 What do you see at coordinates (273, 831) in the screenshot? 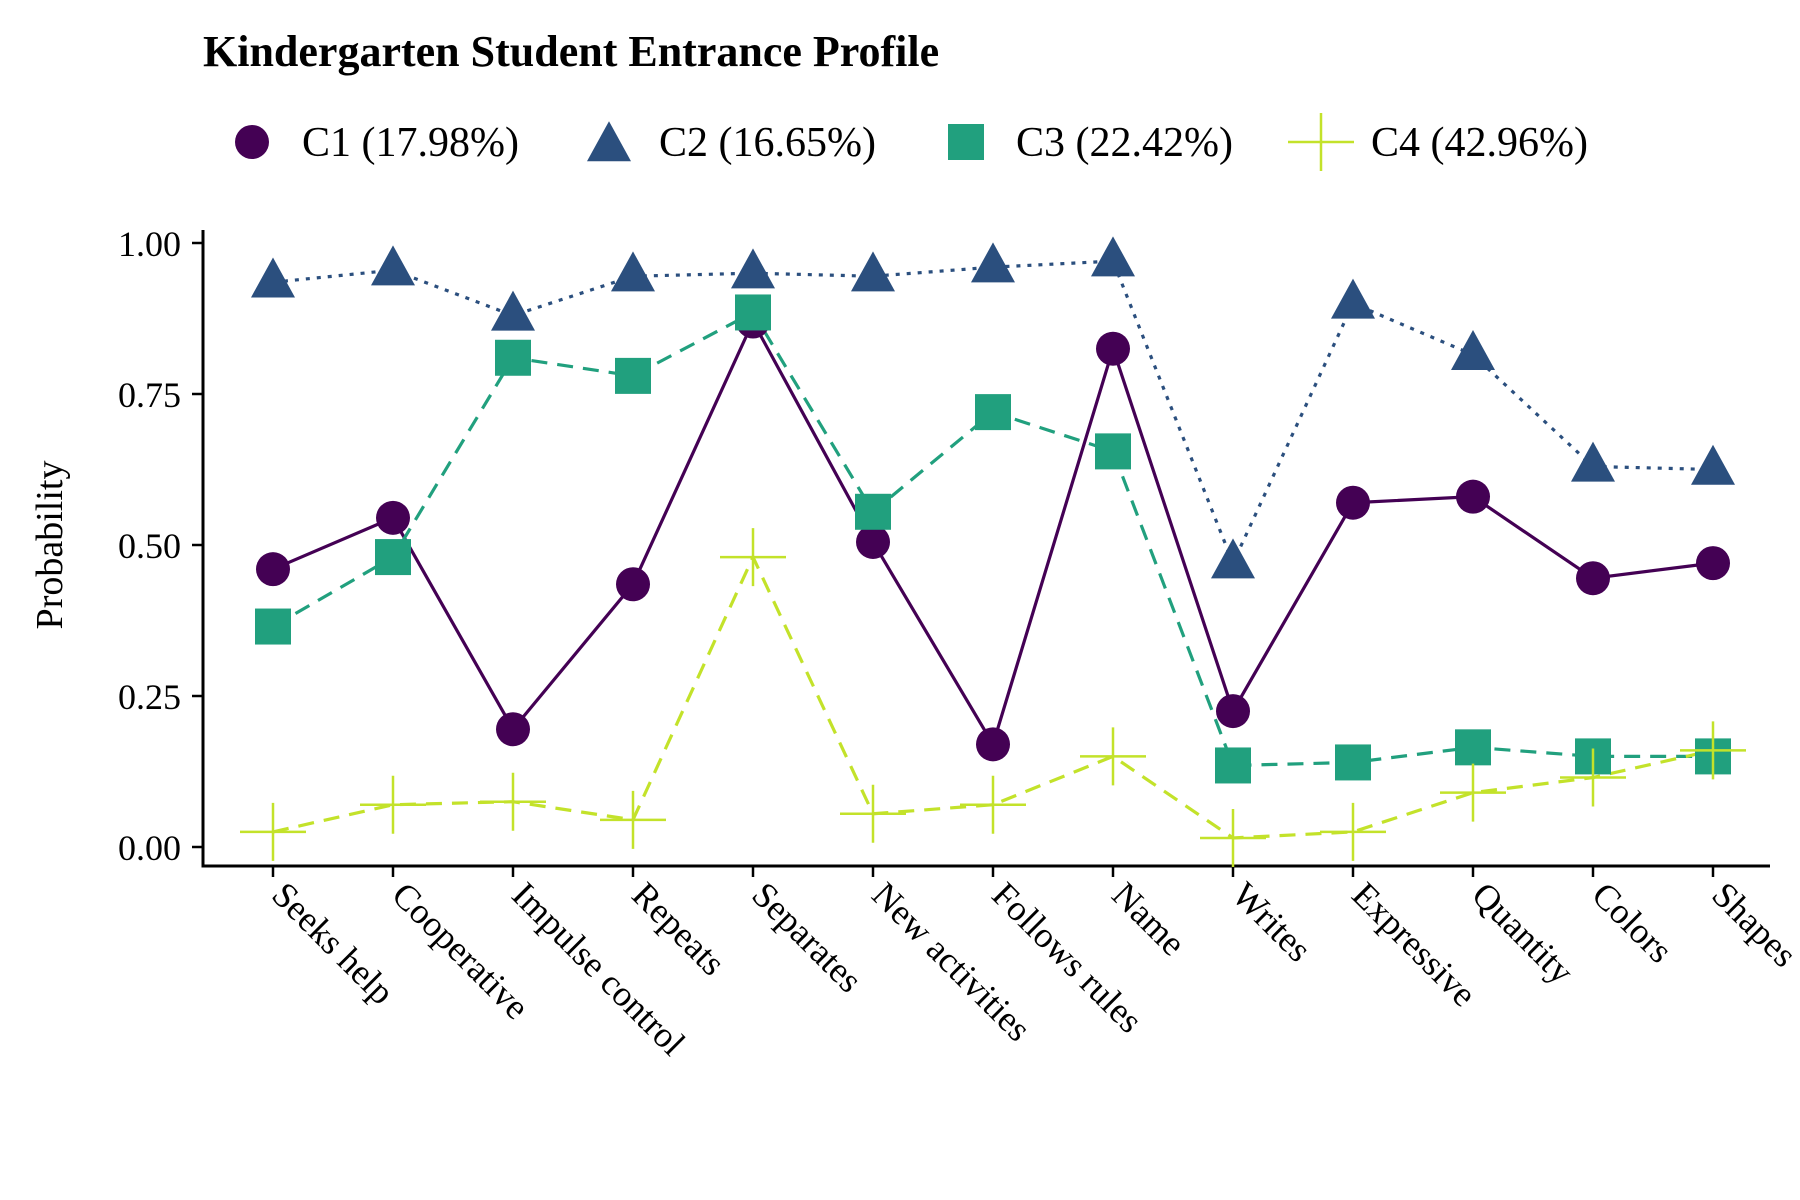
I see `data-point-4-seeks-help` at bounding box center [273, 831].